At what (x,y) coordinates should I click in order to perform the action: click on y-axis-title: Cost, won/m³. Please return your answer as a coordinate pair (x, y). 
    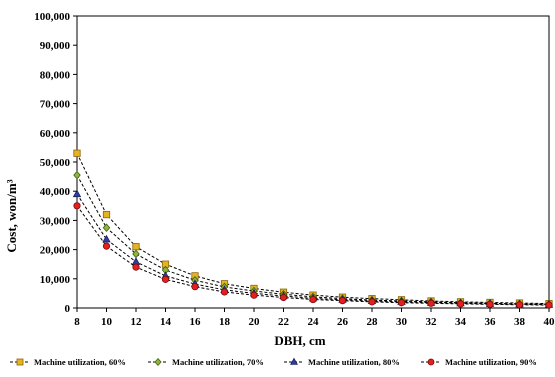
    Looking at the image, I should click on (11, 215).